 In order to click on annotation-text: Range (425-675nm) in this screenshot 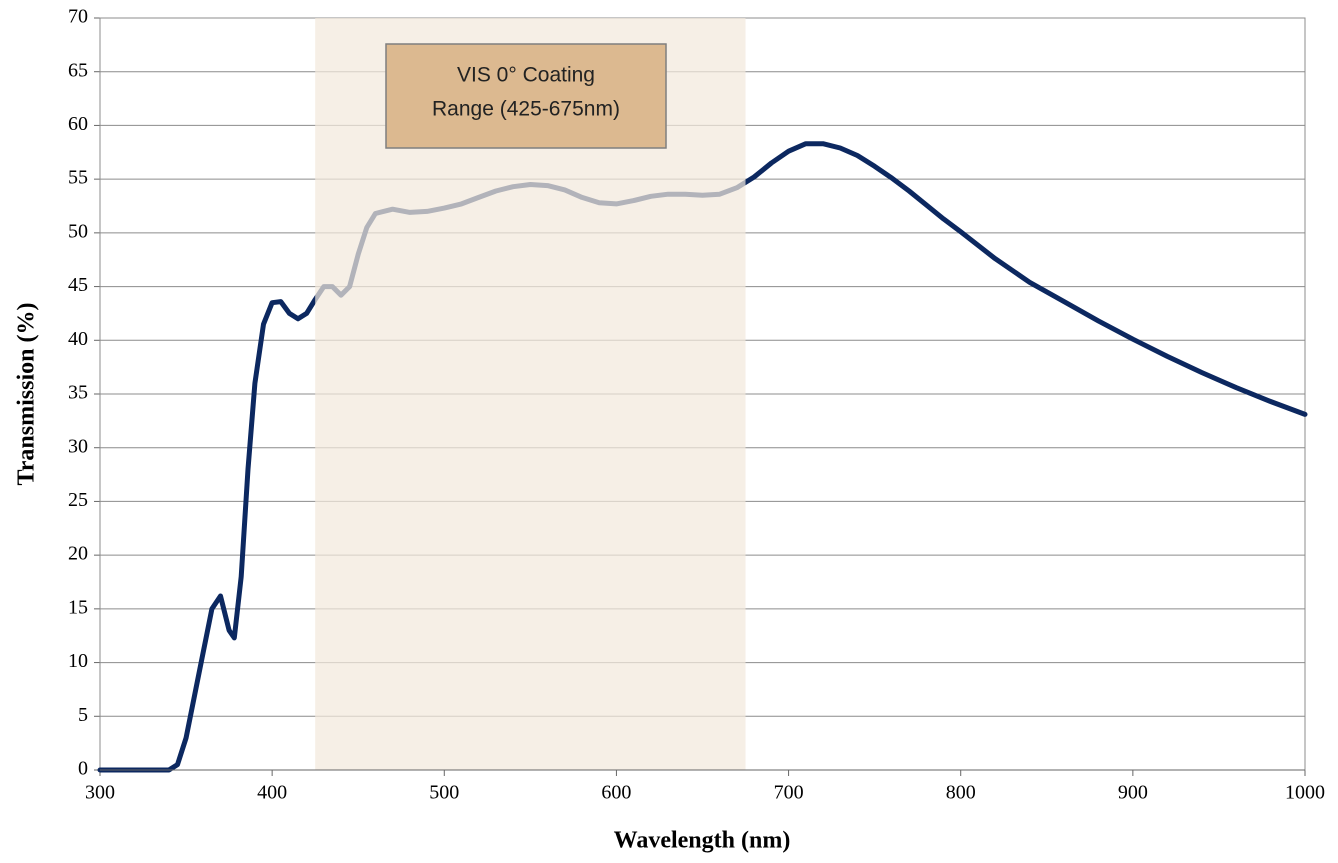, I will do `click(526, 109)`.